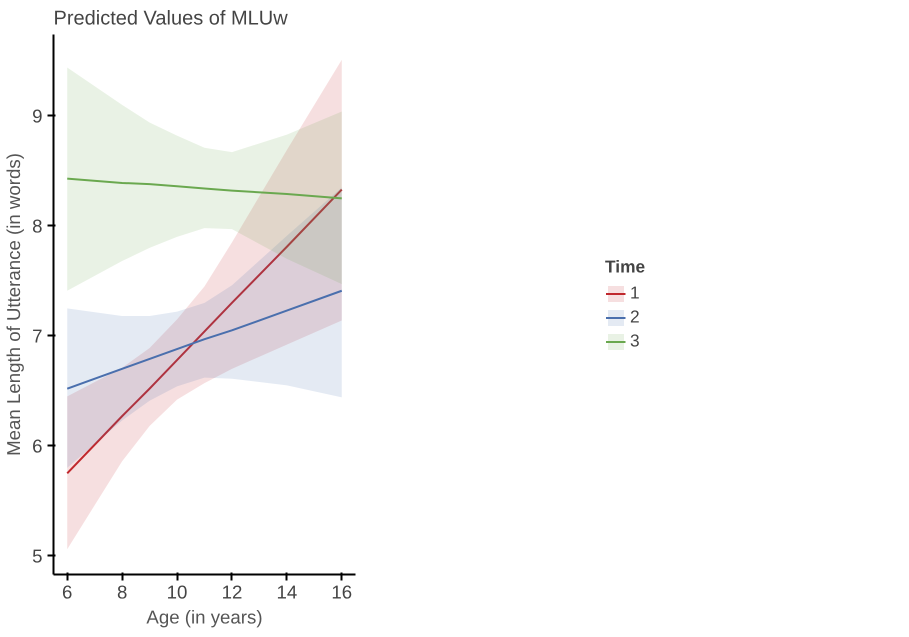 The height and width of the screenshot is (637, 909). What do you see at coordinates (37, 445) in the screenshot?
I see `y-tick-label: 6` at bounding box center [37, 445].